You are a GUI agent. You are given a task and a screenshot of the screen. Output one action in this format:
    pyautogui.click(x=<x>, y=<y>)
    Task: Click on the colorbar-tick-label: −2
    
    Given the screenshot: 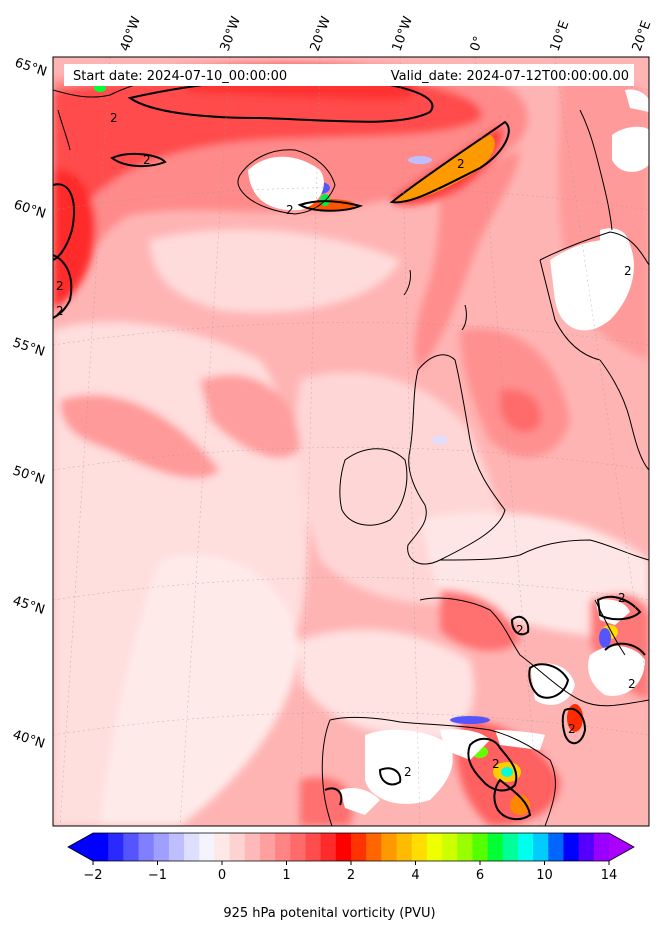 What is the action you would take?
    pyautogui.click(x=92, y=875)
    